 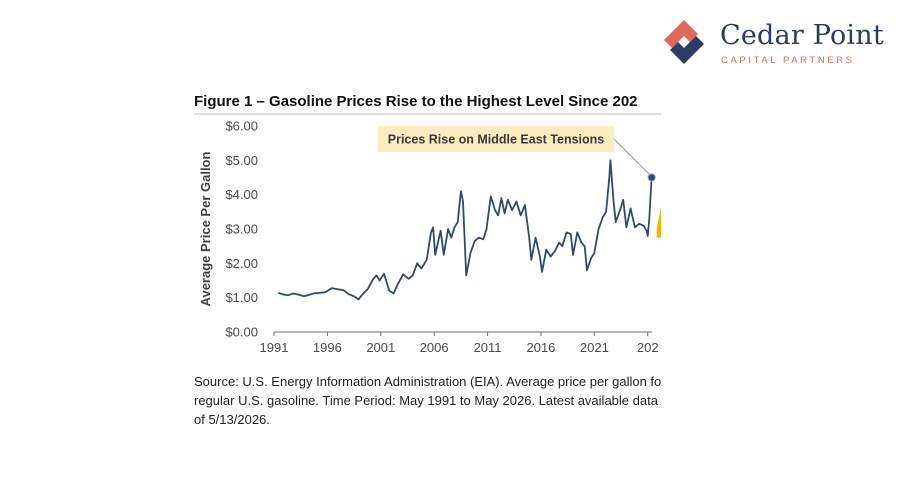 What do you see at coordinates (205, 229) in the screenshot?
I see `y-axis-label: Average Price Per Gallon` at bounding box center [205, 229].